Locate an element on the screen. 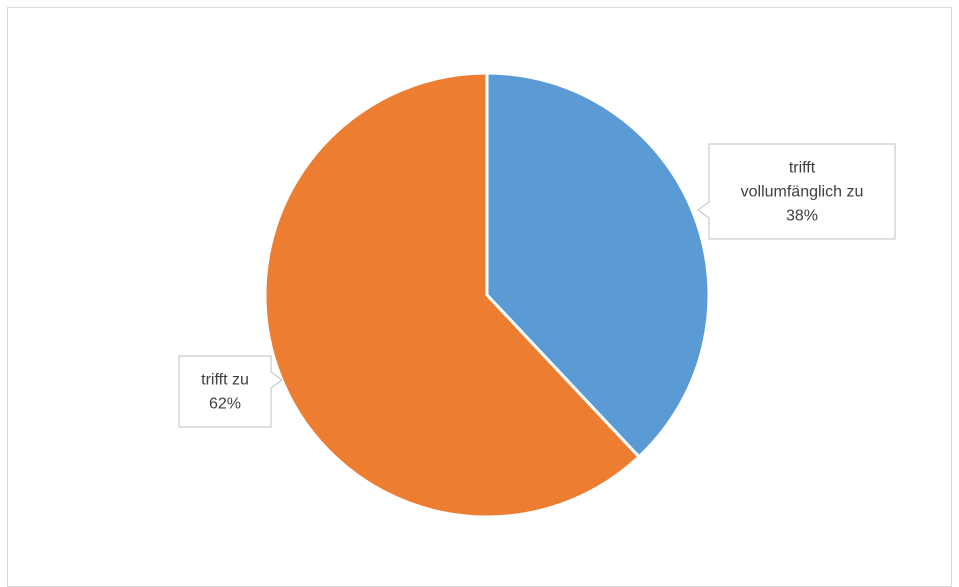 This screenshot has width=959, height=587. data-label-2: trifft zu 62% is located at coordinates (230, 391).